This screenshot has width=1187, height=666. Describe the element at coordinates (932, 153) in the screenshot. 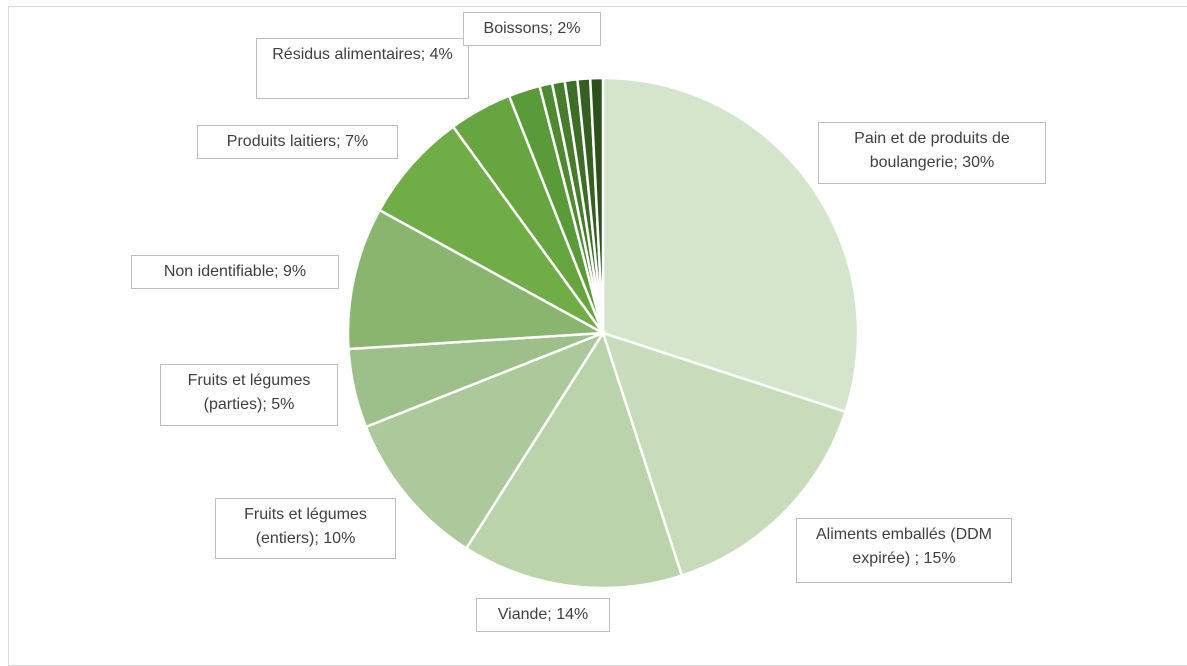

I see `slice-label: Pain et de produits de boulangerie; 30%` at that location.